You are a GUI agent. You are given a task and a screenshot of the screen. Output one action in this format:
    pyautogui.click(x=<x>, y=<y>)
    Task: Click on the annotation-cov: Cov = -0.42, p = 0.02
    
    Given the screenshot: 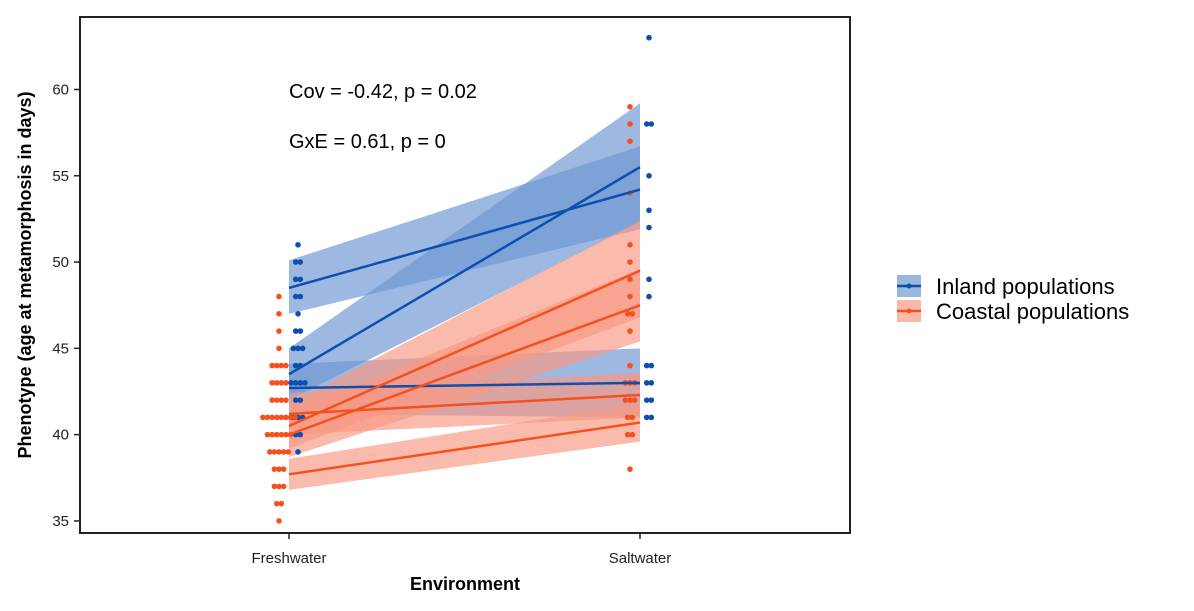 What is the action you would take?
    pyautogui.click(x=383, y=92)
    